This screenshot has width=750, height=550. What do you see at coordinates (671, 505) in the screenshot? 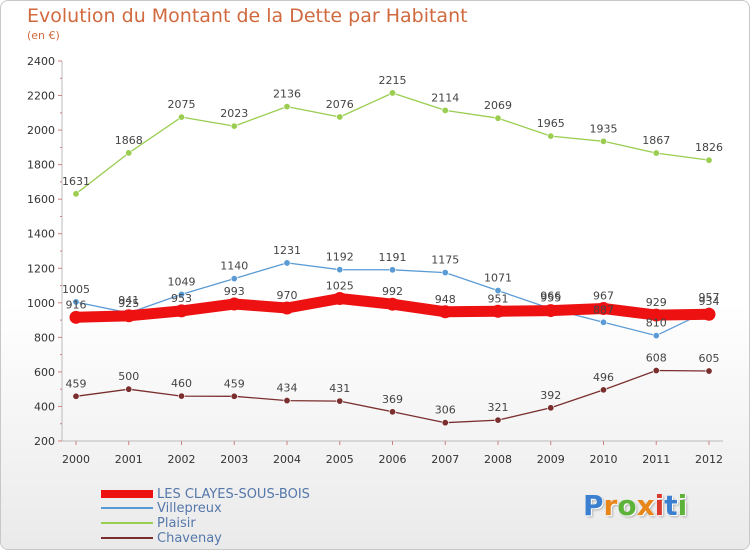
I see `logo-letter: t` at bounding box center [671, 505].